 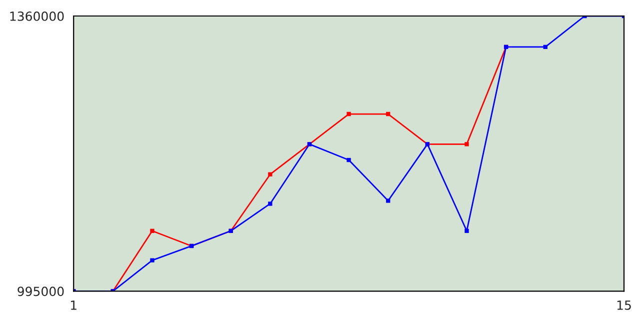 I want to click on x-tick-label: 1, so click(x=73, y=305).